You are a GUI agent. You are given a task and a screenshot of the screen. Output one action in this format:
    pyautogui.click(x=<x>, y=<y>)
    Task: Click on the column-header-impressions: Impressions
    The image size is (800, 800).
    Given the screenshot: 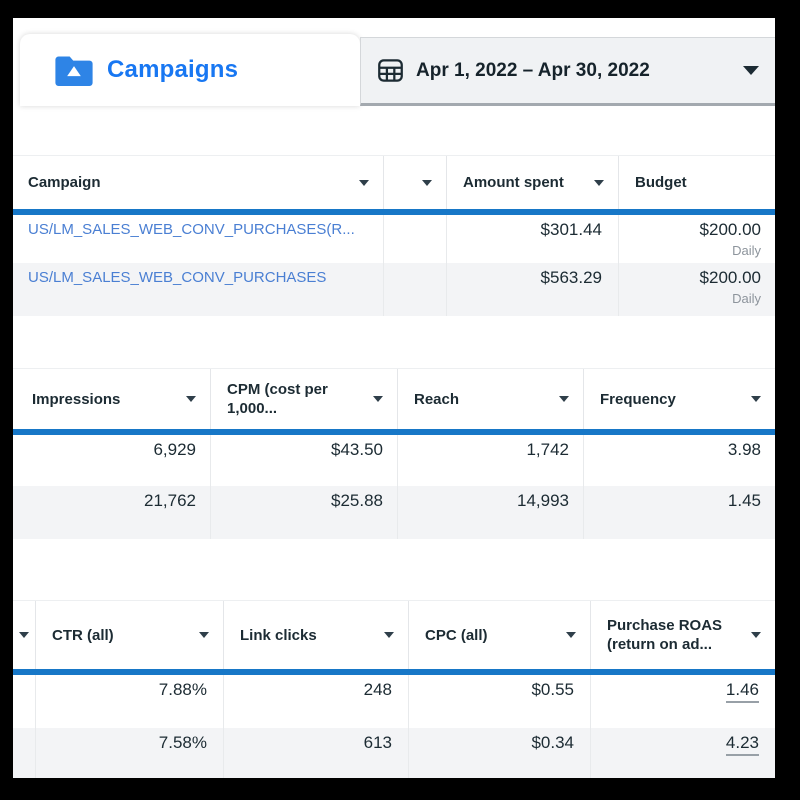 What is the action you would take?
    pyautogui.click(x=111, y=399)
    